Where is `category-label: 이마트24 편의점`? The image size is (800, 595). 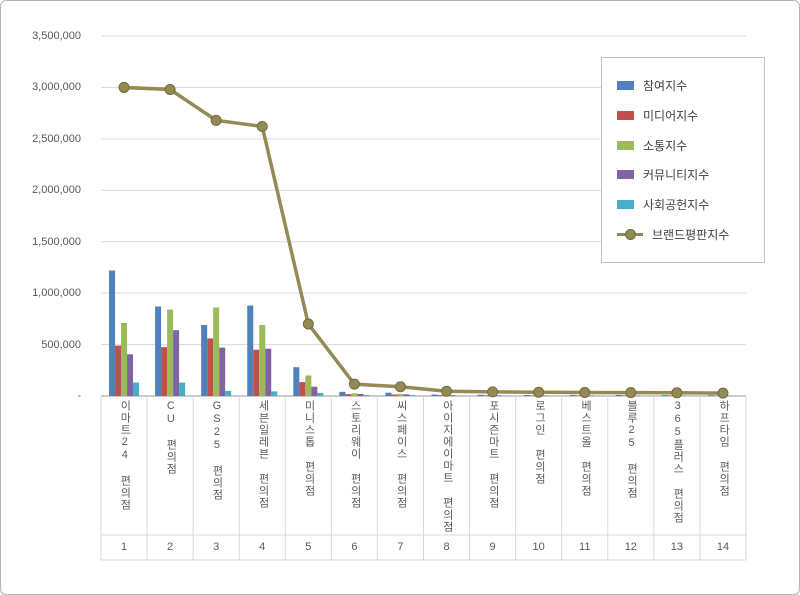
category-label: 이마트24 편의점 is located at coordinates (124, 466).